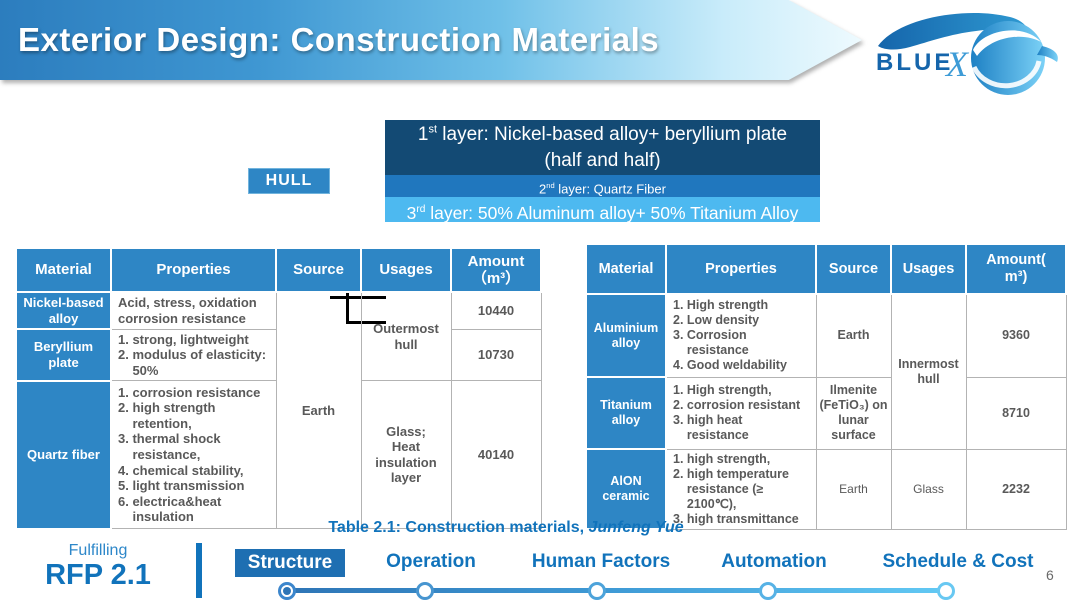 Image resolution: width=1080 pixels, height=608 pixels. Describe the element at coordinates (496, 270) in the screenshot. I see `col-header-amount: Amount （m³）` at that location.